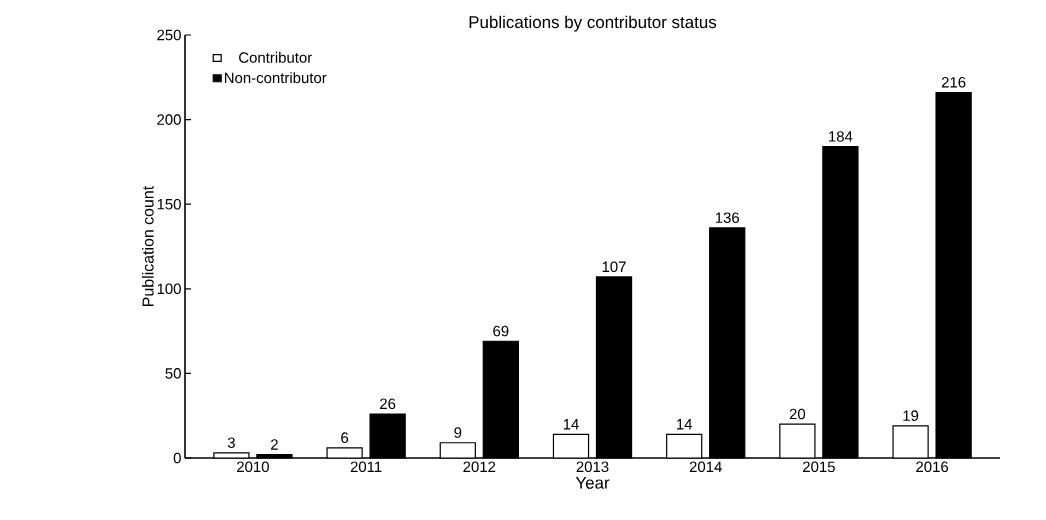 The image size is (1046, 520). I want to click on chart-title: Publications by contributor status, so click(593, 23).